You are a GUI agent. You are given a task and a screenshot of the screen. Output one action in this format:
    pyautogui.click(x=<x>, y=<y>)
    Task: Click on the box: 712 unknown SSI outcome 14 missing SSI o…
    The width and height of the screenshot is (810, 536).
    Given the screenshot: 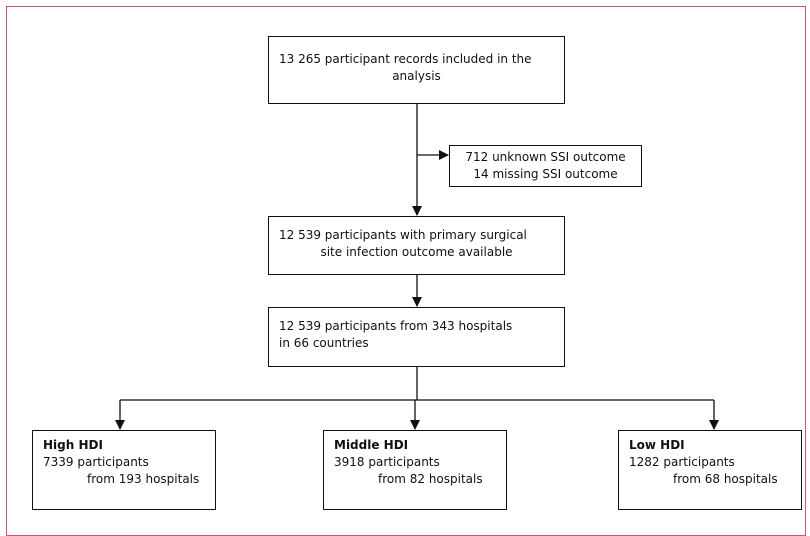 What is the action you would take?
    pyautogui.click(x=545, y=166)
    